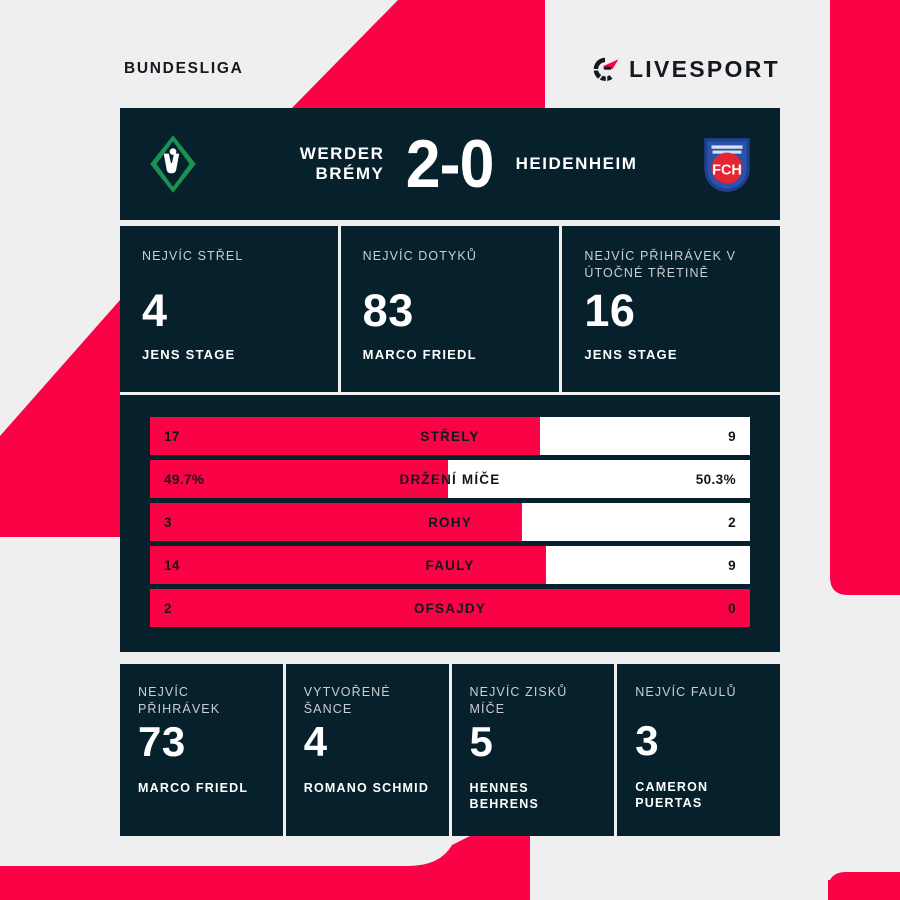  I want to click on stat-bar-row: 3 ROHY 2, so click(450, 522).